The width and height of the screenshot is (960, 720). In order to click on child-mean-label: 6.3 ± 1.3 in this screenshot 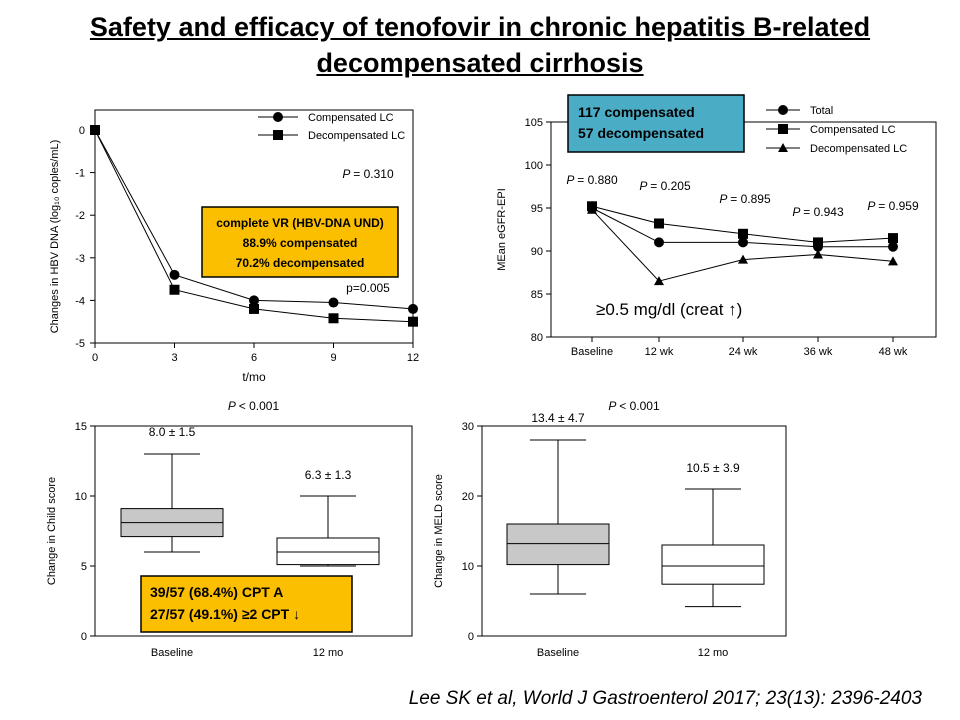, I will do `click(328, 475)`.